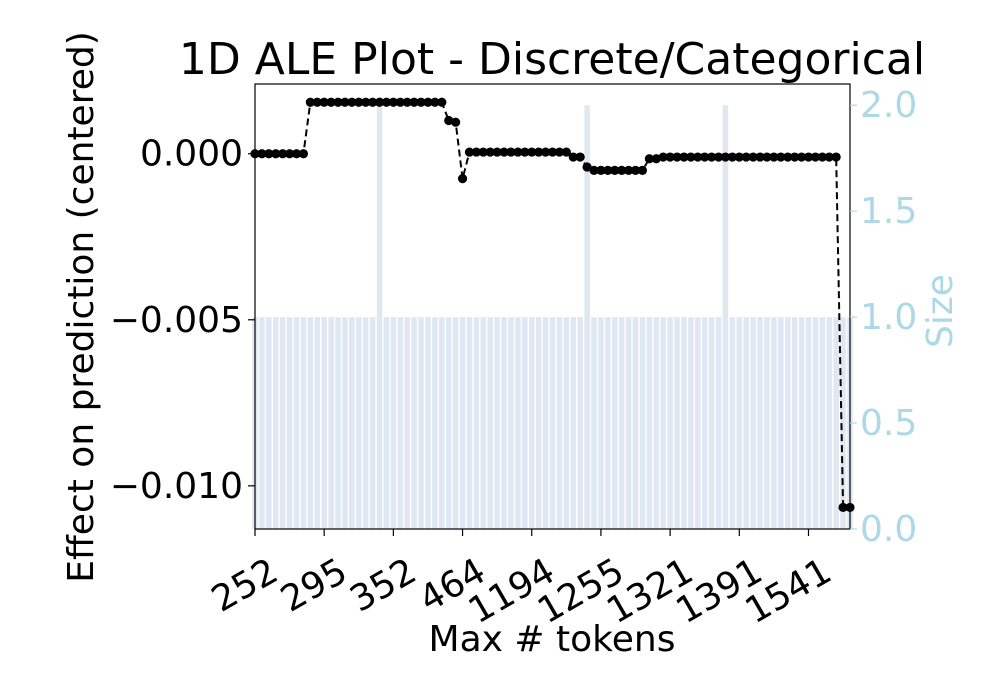  What do you see at coordinates (552, 59) in the screenshot?
I see `chart-title: 1D ALE Plot - Discrete/Categorical` at bounding box center [552, 59].